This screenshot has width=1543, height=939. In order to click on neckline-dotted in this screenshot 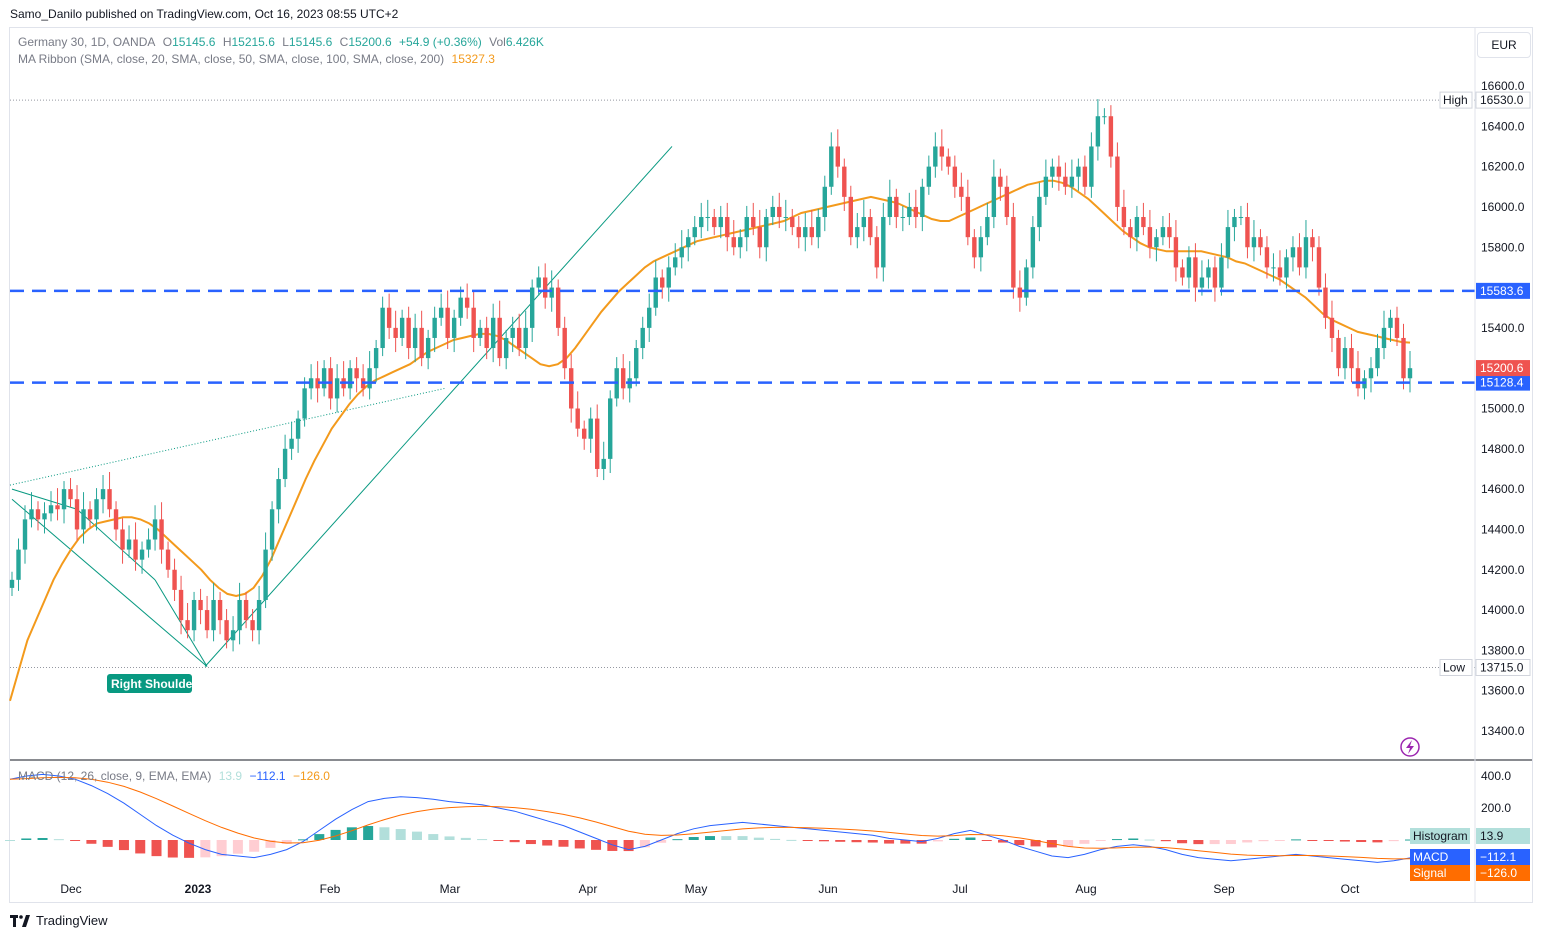, I will do `click(227, 436)`.